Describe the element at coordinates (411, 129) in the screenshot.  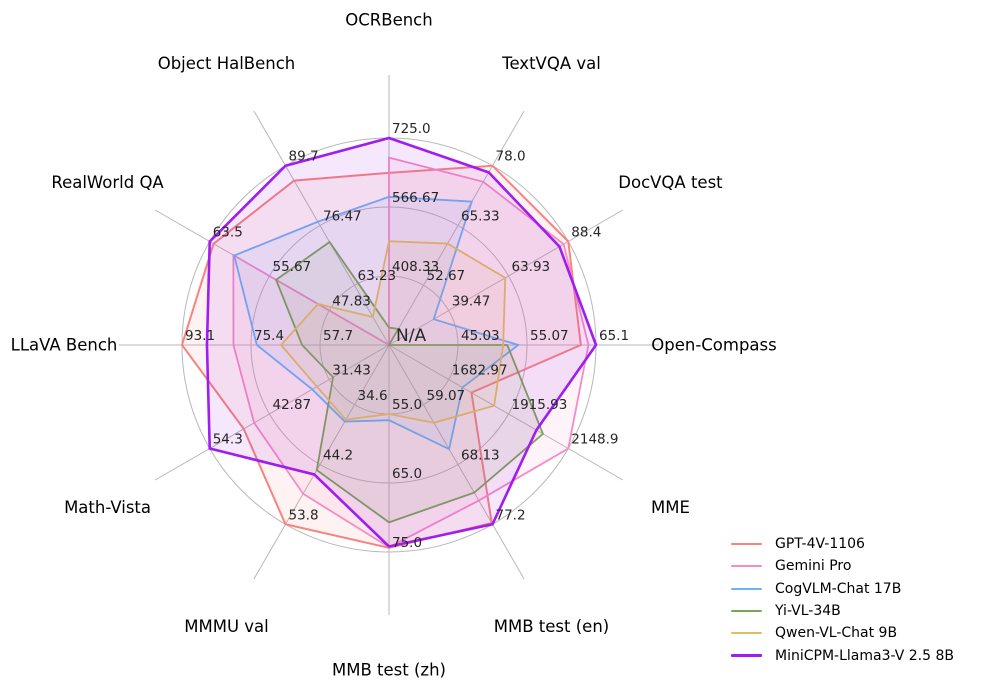
I see `tick-label-ocrbench-2: 725.0` at that location.